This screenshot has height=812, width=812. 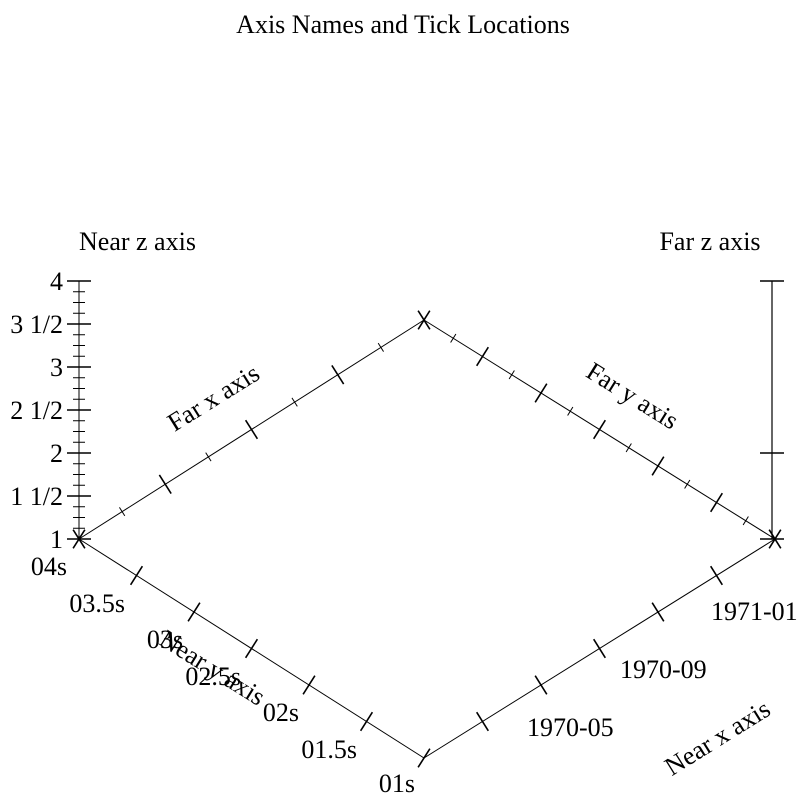 What do you see at coordinates (36, 496) in the screenshot?
I see `z-tick-label: 1 1/2` at bounding box center [36, 496].